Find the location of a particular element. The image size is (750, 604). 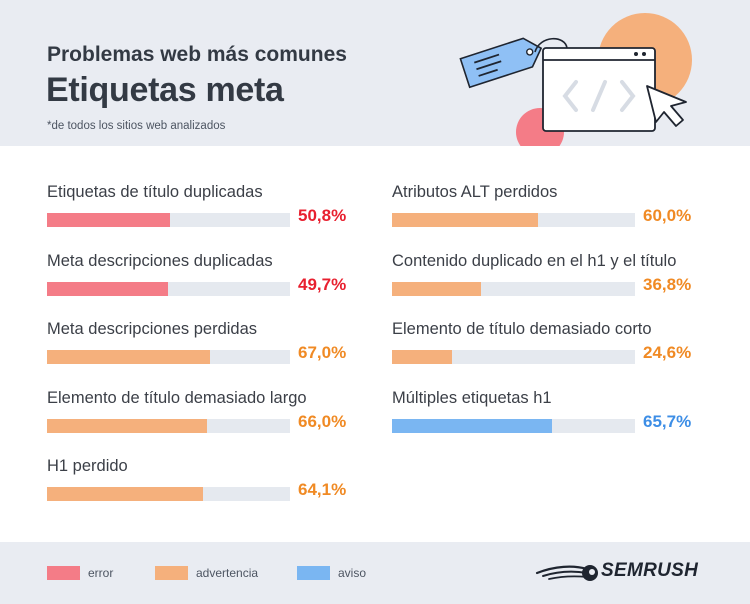

bar-value-label: 64,1% is located at coordinates (322, 489).